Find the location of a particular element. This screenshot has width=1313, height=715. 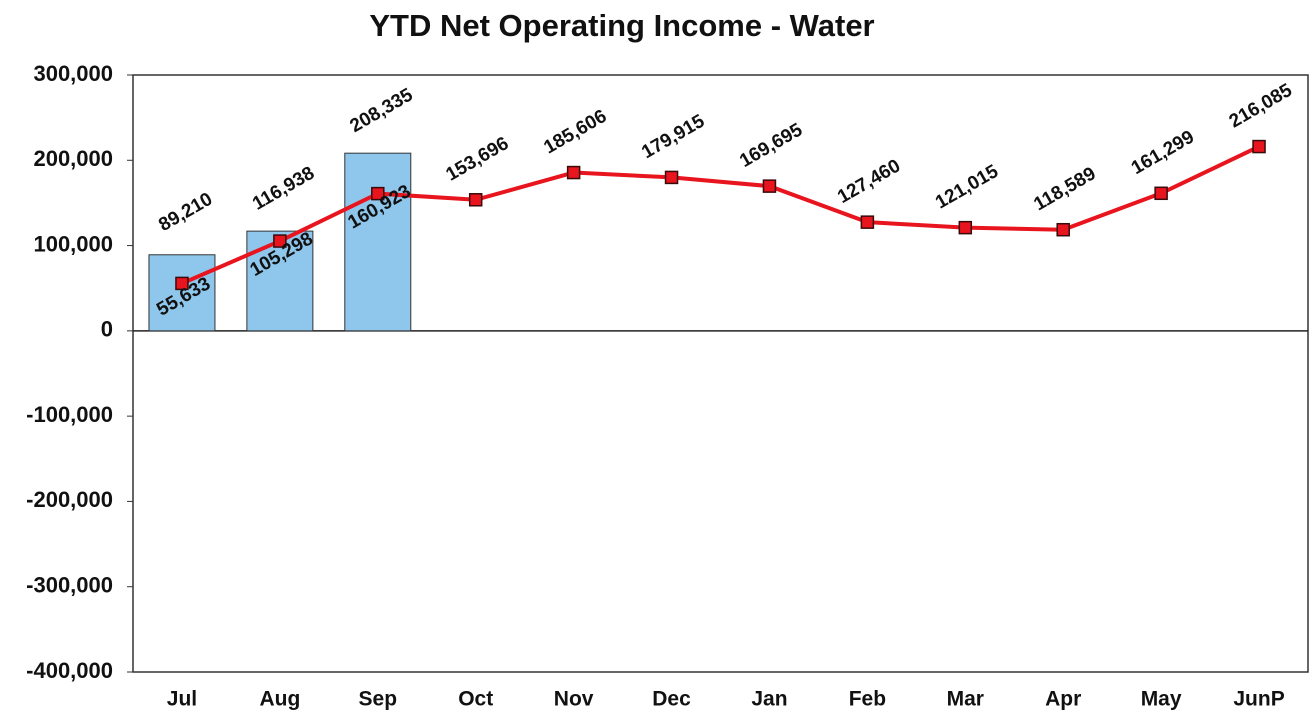

y-tick-label: -100,000 is located at coordinates (69, 414).